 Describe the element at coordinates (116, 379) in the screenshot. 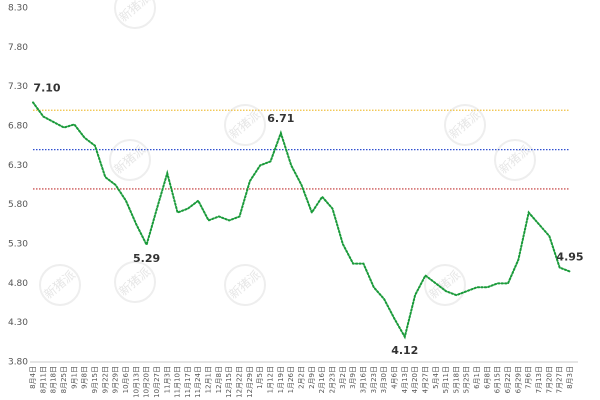

I see `x-tick-label: 9月29日` at that location.